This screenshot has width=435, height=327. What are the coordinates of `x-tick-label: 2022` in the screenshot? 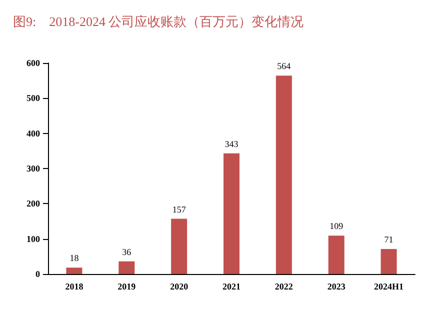 It's located at (284, 287).